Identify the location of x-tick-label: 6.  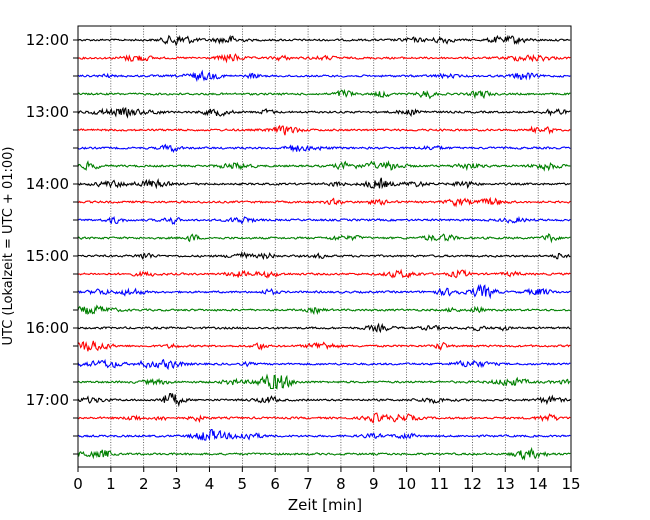
(275, 484).